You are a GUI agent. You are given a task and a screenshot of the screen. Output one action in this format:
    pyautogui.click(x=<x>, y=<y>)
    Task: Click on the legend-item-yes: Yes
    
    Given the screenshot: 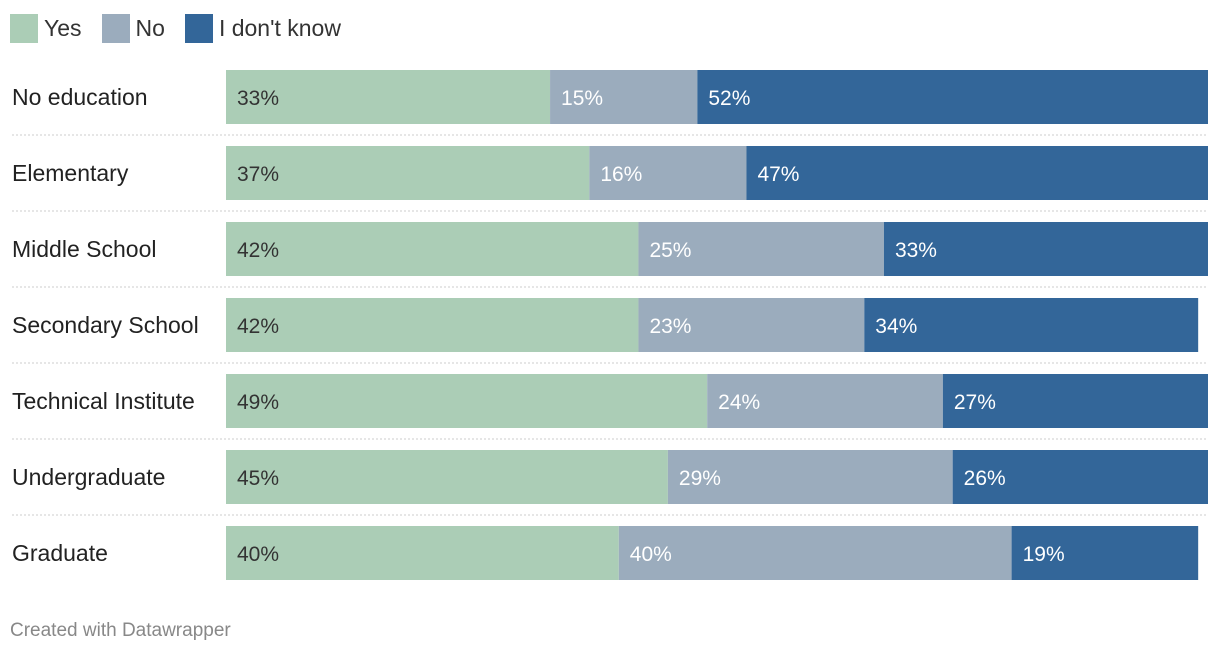 What is the action you would take?
    pyautogui.click(x=46, y=28)
    